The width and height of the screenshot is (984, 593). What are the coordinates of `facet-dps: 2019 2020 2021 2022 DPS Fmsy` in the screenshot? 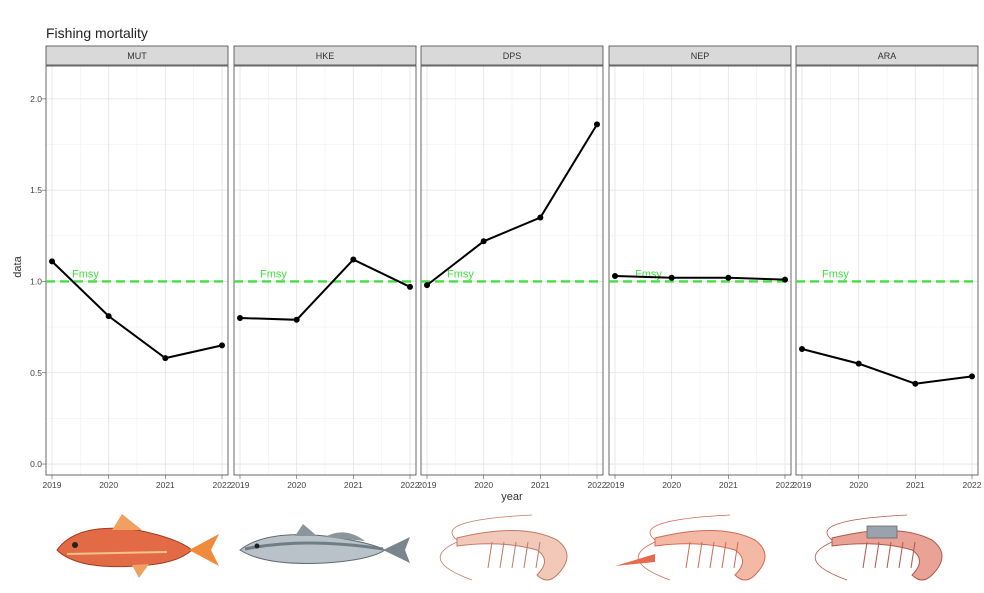 It's located at (512, 267).